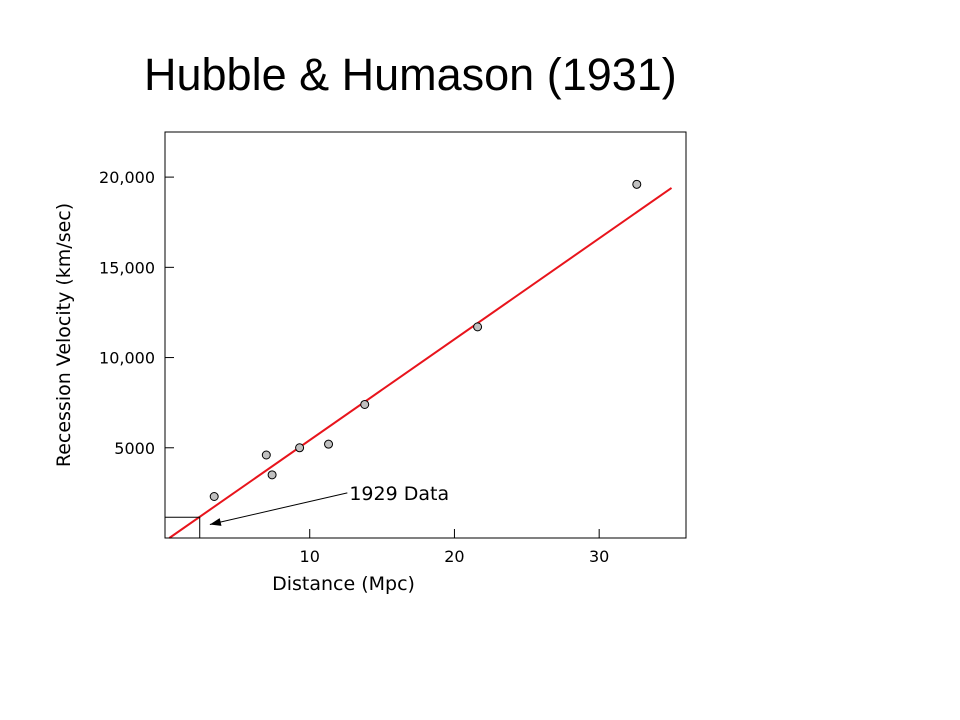 Image resolution: width=960 pixels, height=720 pixels. What do you see at coordinates (310, 556) in the screenshot?
I see `x-tick-label: 10` at bounding box center [310, 556].